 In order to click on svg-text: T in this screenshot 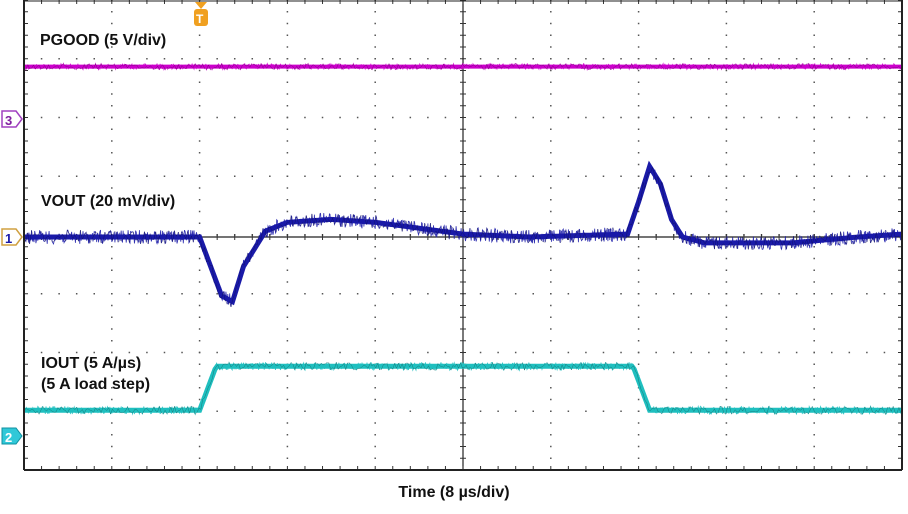, I will do `click(200, 19)`.